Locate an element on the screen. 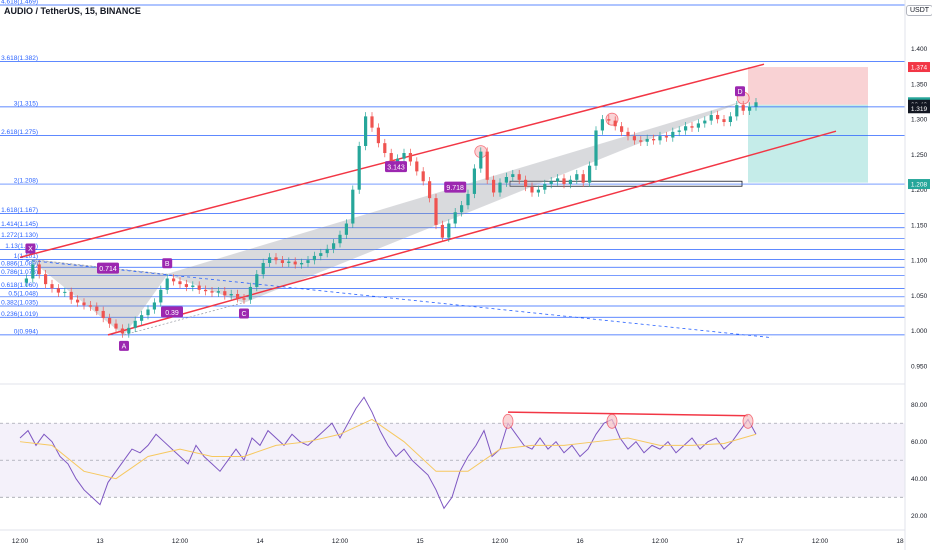 This screenshot has width=932, height=550. pattern-ratio-label: 0.714 is located at coordinates (108, 269).